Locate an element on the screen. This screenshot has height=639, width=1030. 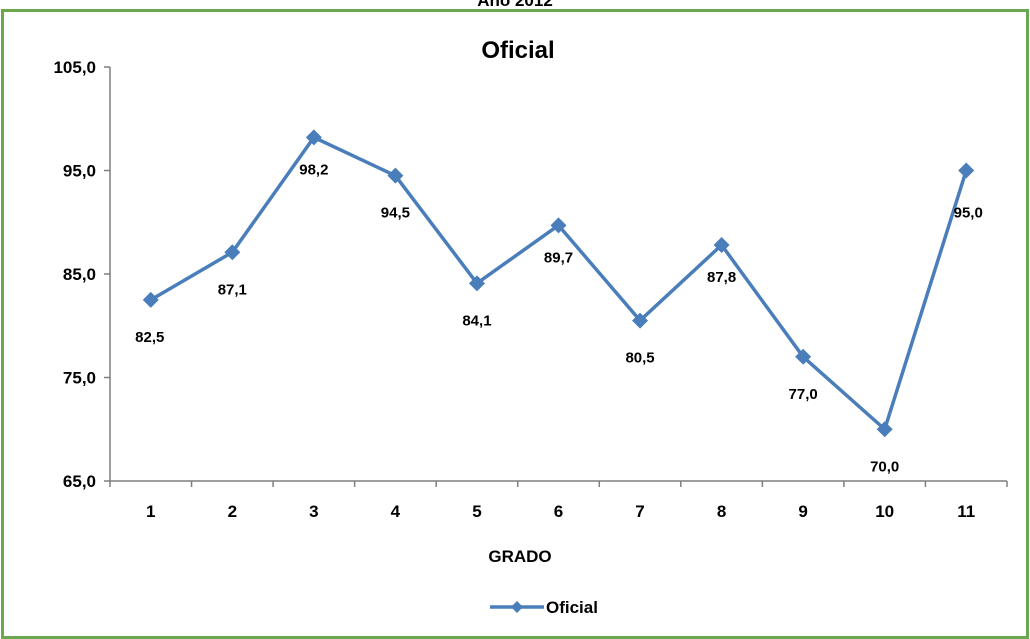
data-label: 89,7 is located at coordinates (558, 257).